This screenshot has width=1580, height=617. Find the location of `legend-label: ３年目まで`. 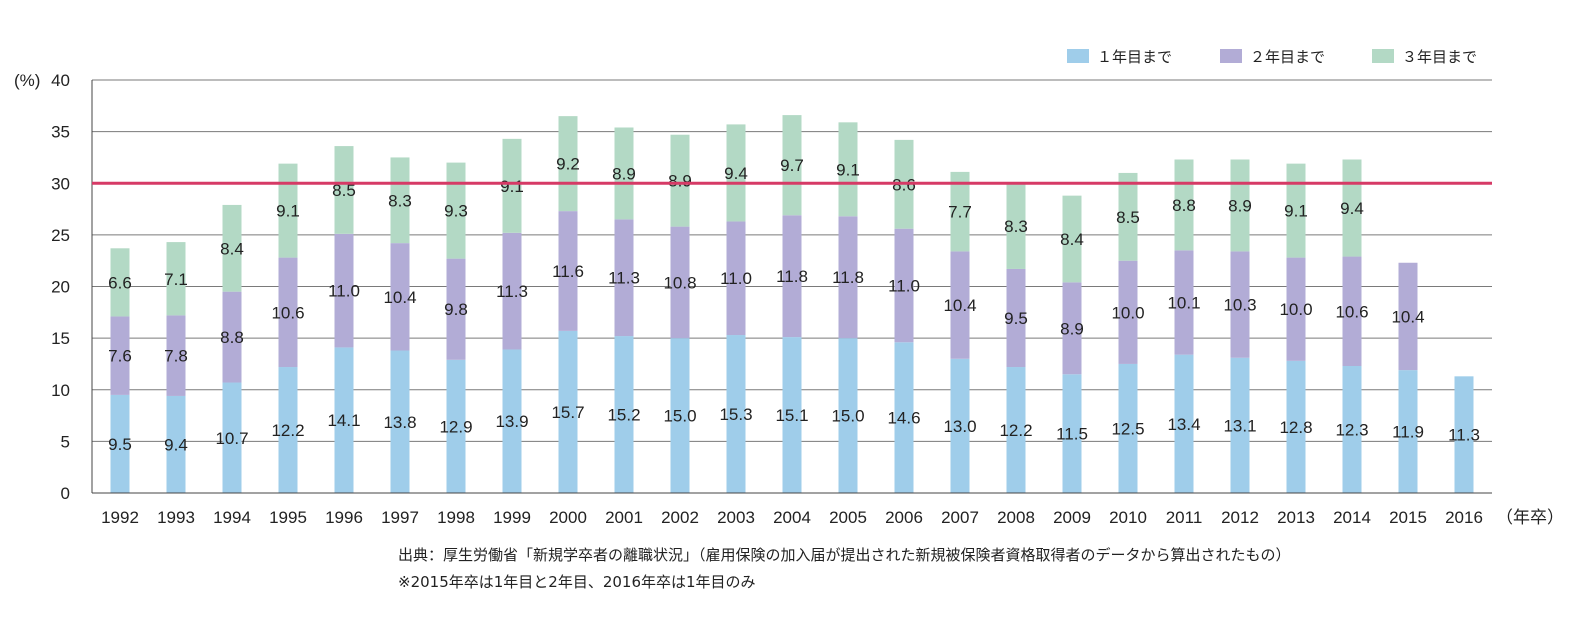

legend-label: ３年目まで is located at coordinates (1439, 57).